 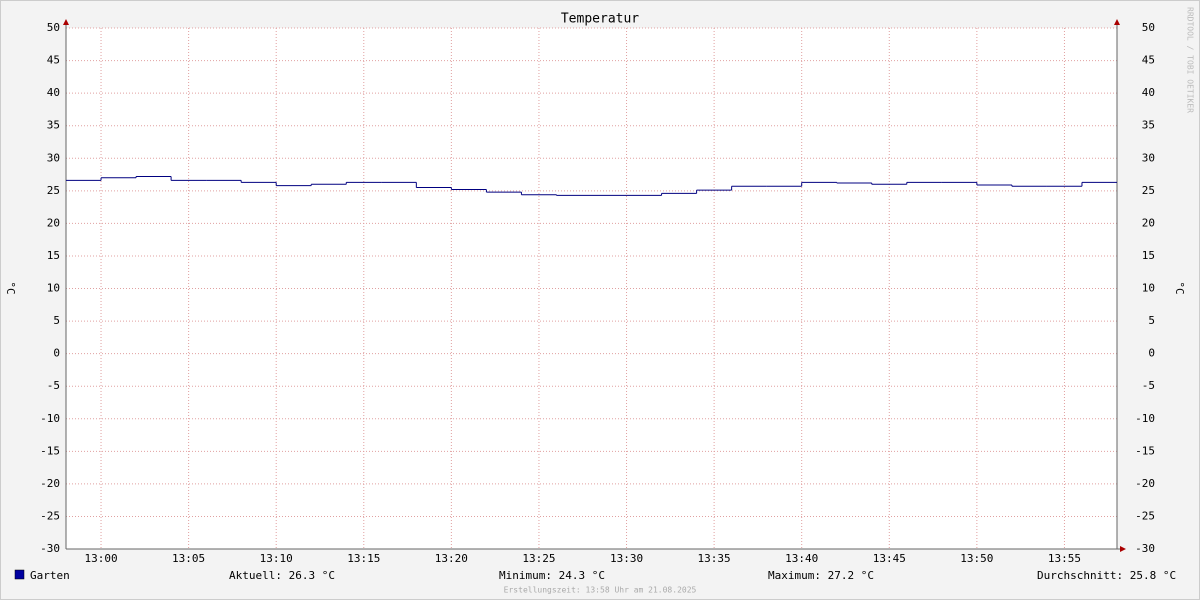 What do you see at coordinates (801, 558) in the screenshot?
I see `x-tick-label: 13:40` at bounding box center [801, 558].